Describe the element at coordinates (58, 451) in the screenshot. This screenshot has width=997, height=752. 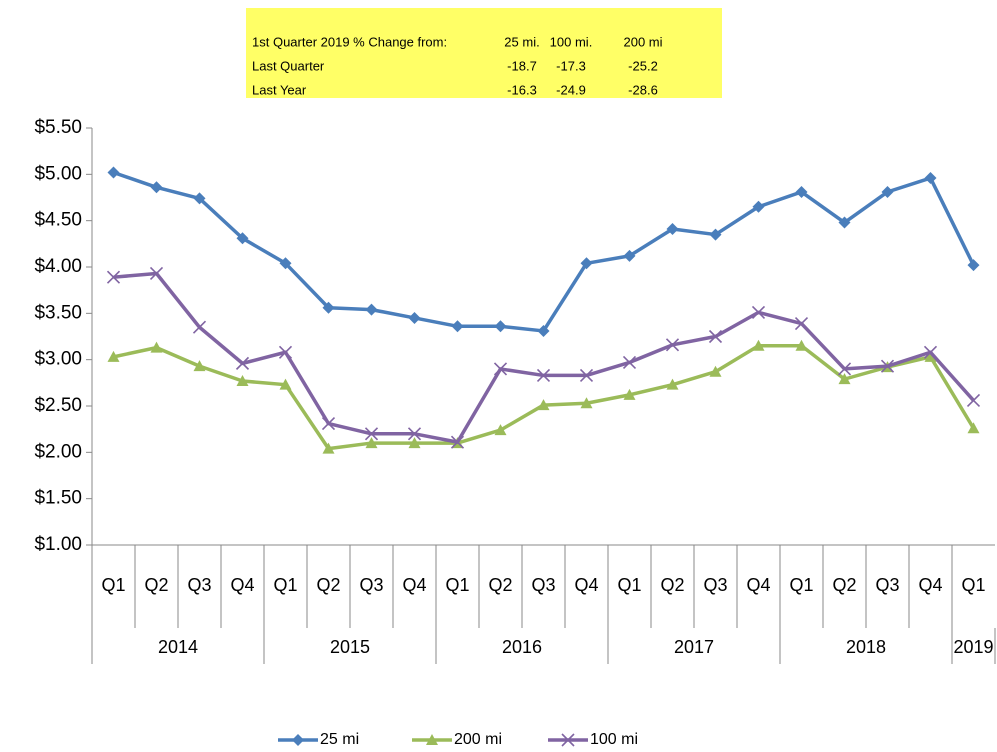
I see `y-tick-label: $2.00` at that location.